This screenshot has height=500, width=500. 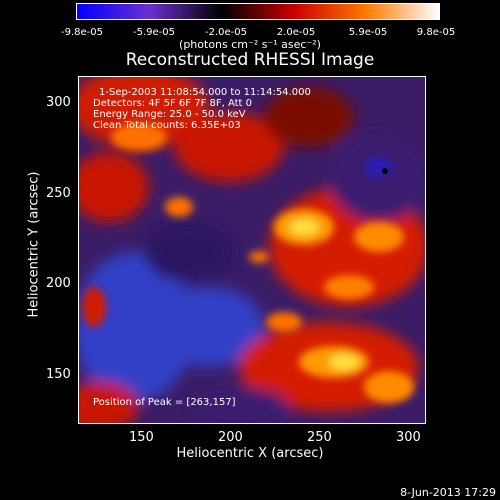 I want to click on time-range-label: 1-Sep-2003 11:08:54.000 to 11:14:54.000, so click(x=205, y=92).